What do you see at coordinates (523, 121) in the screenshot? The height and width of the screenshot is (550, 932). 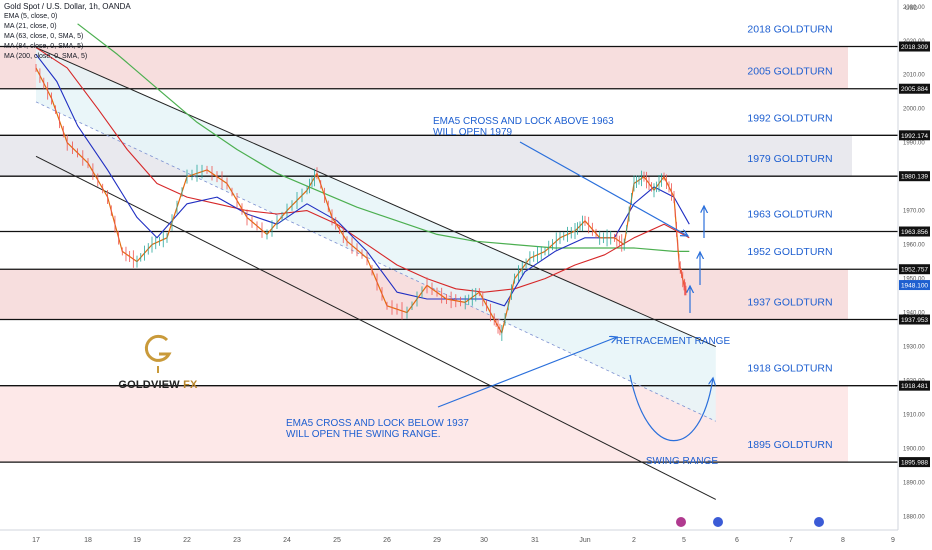 I see `annotation-above-1963: EMA5 CROSS AND LOCK ABOVE 1963` at bounding box center [523, 121].